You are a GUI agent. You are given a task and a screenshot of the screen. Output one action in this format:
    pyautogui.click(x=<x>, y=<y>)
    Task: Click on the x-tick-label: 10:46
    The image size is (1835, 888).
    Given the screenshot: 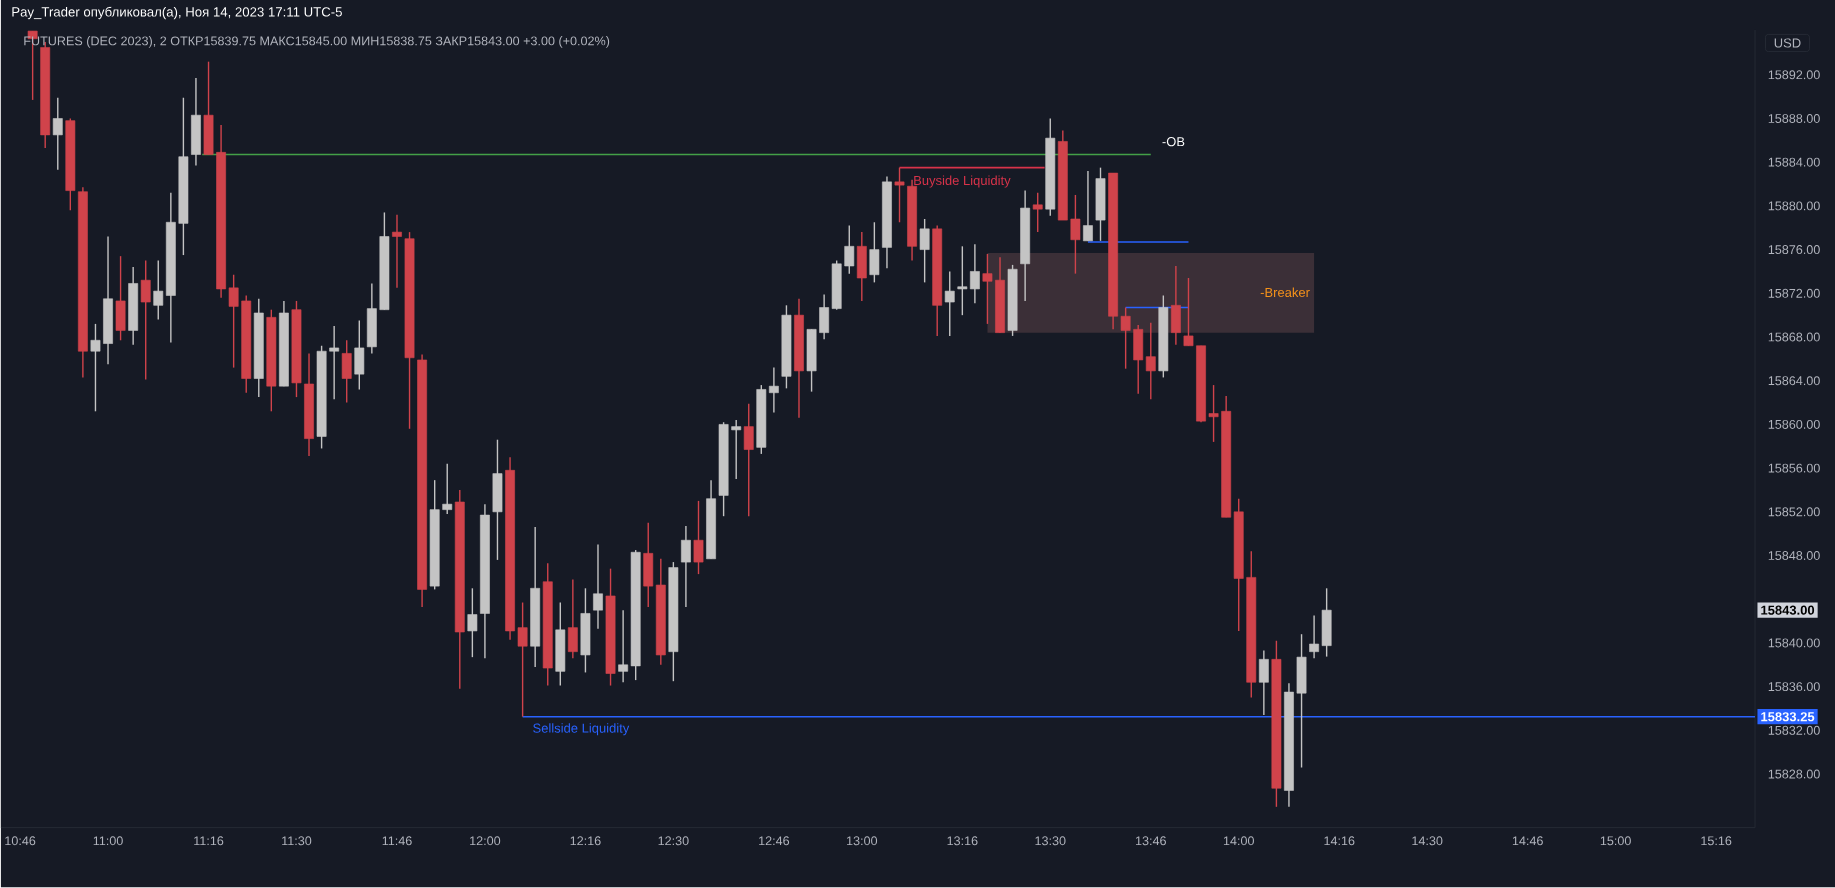 What is the action you would take?
    pyautogui.click(x=20, y=841)
    